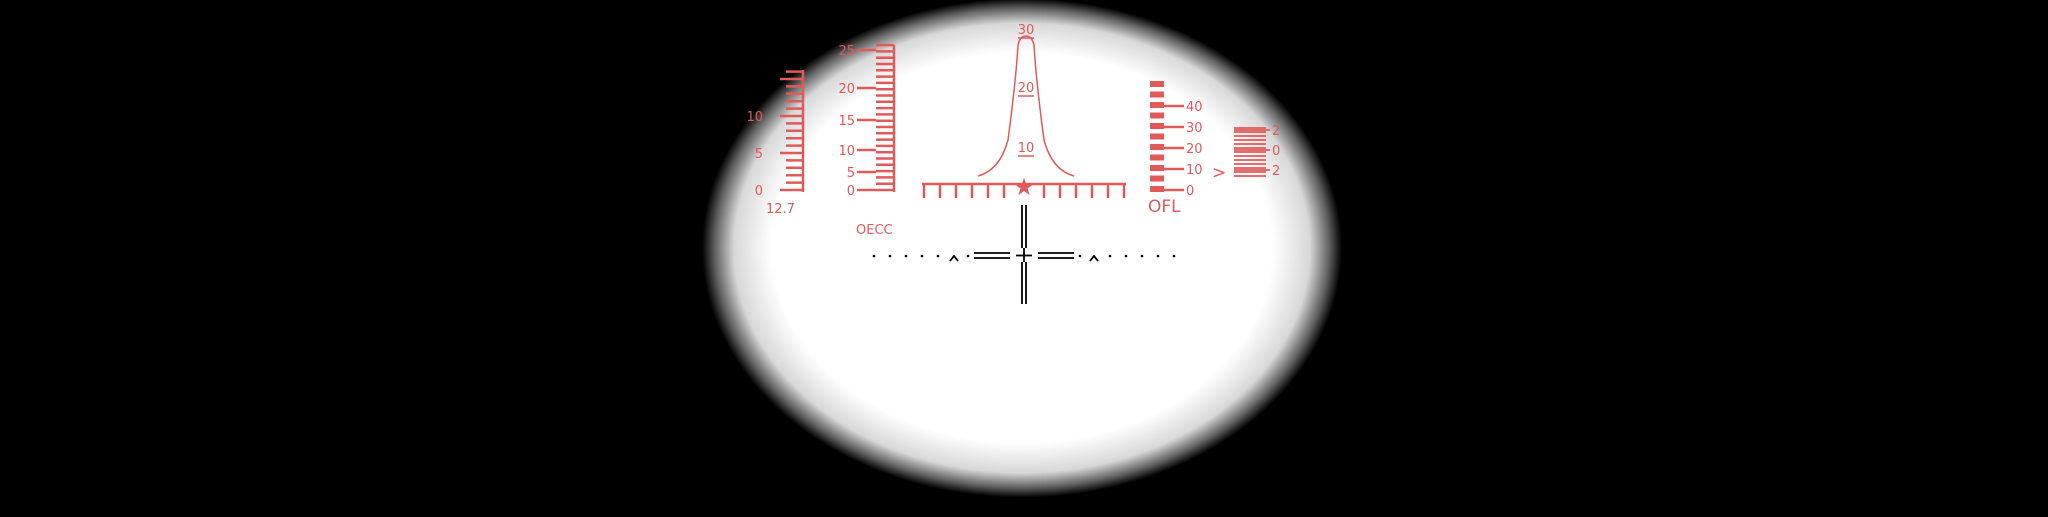 The image size is (2048, 517). I want to click on right-scale-label: 10, so click(1194, 170).